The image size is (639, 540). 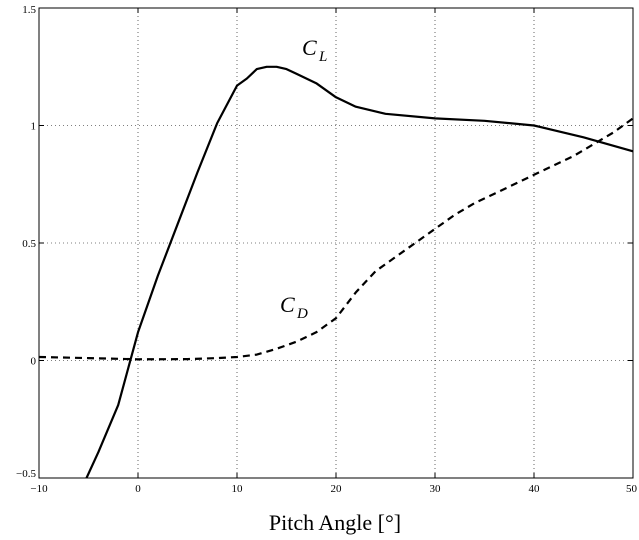 I want to click on x-tick-label: 10, so click(x=238, y=489).